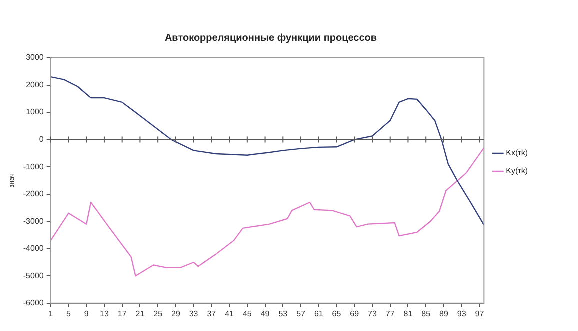  What do you see at coordinates (462, 313) in the screenshot?
I see `x-tick-label: 93` at bounding box center [462, 313].